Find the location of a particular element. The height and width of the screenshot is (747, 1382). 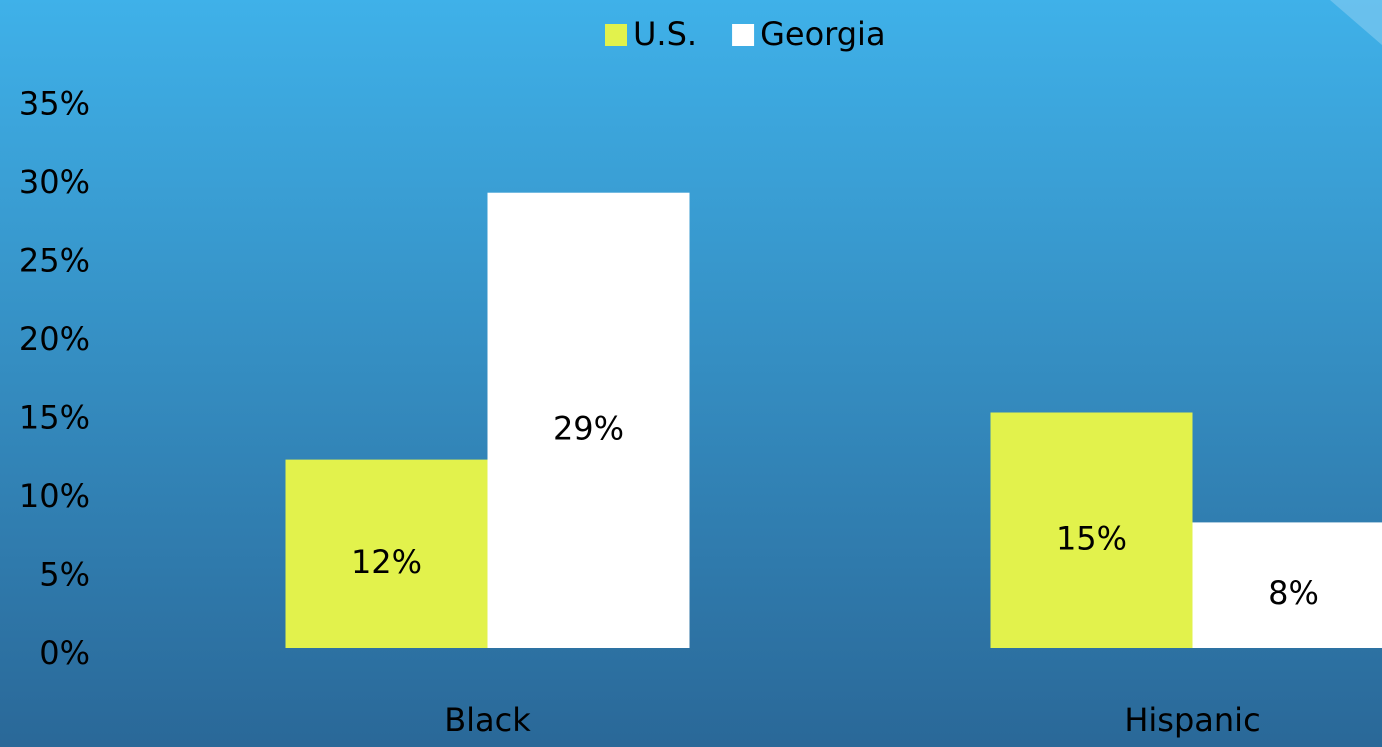

y-tick-label: 15% is located at coordinates (54, 418).